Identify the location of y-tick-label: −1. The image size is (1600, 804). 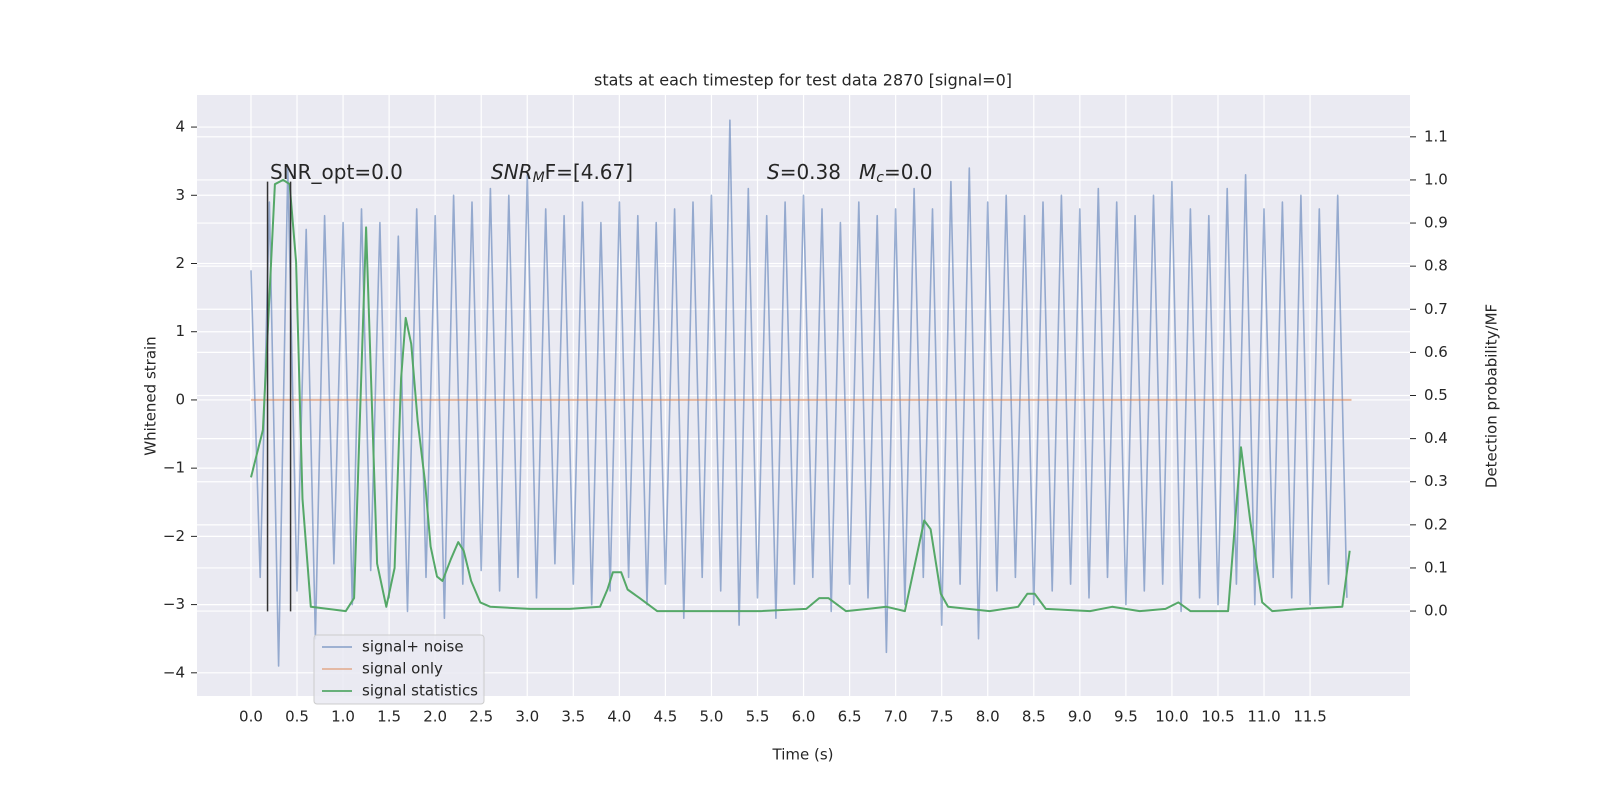
(174, 468).